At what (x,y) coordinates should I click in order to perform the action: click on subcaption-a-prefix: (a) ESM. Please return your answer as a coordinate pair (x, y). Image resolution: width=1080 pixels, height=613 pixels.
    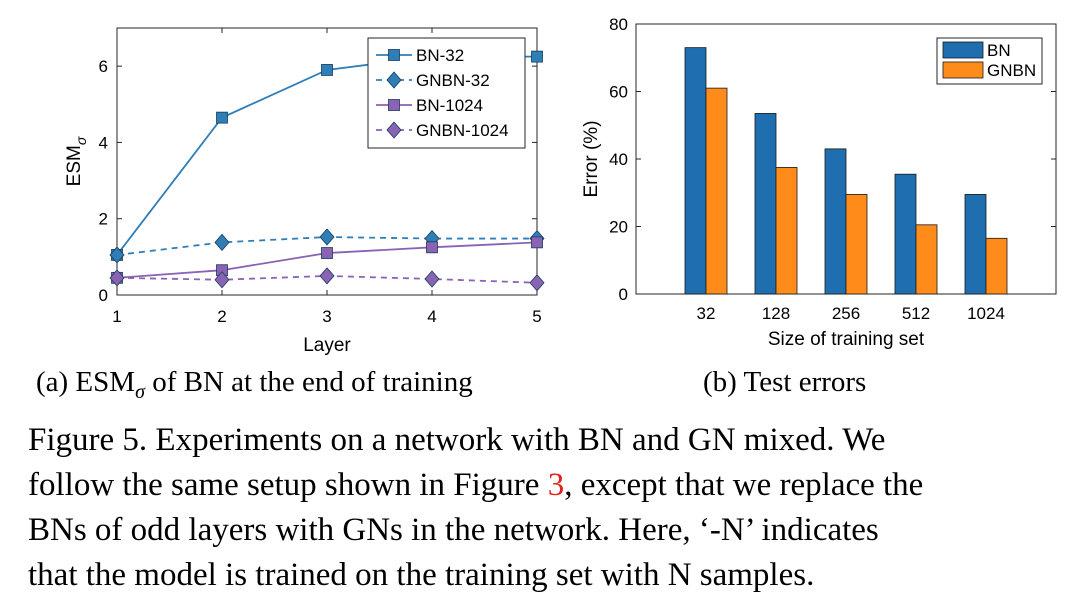
    Looking at the image, I should click on (86, 382).